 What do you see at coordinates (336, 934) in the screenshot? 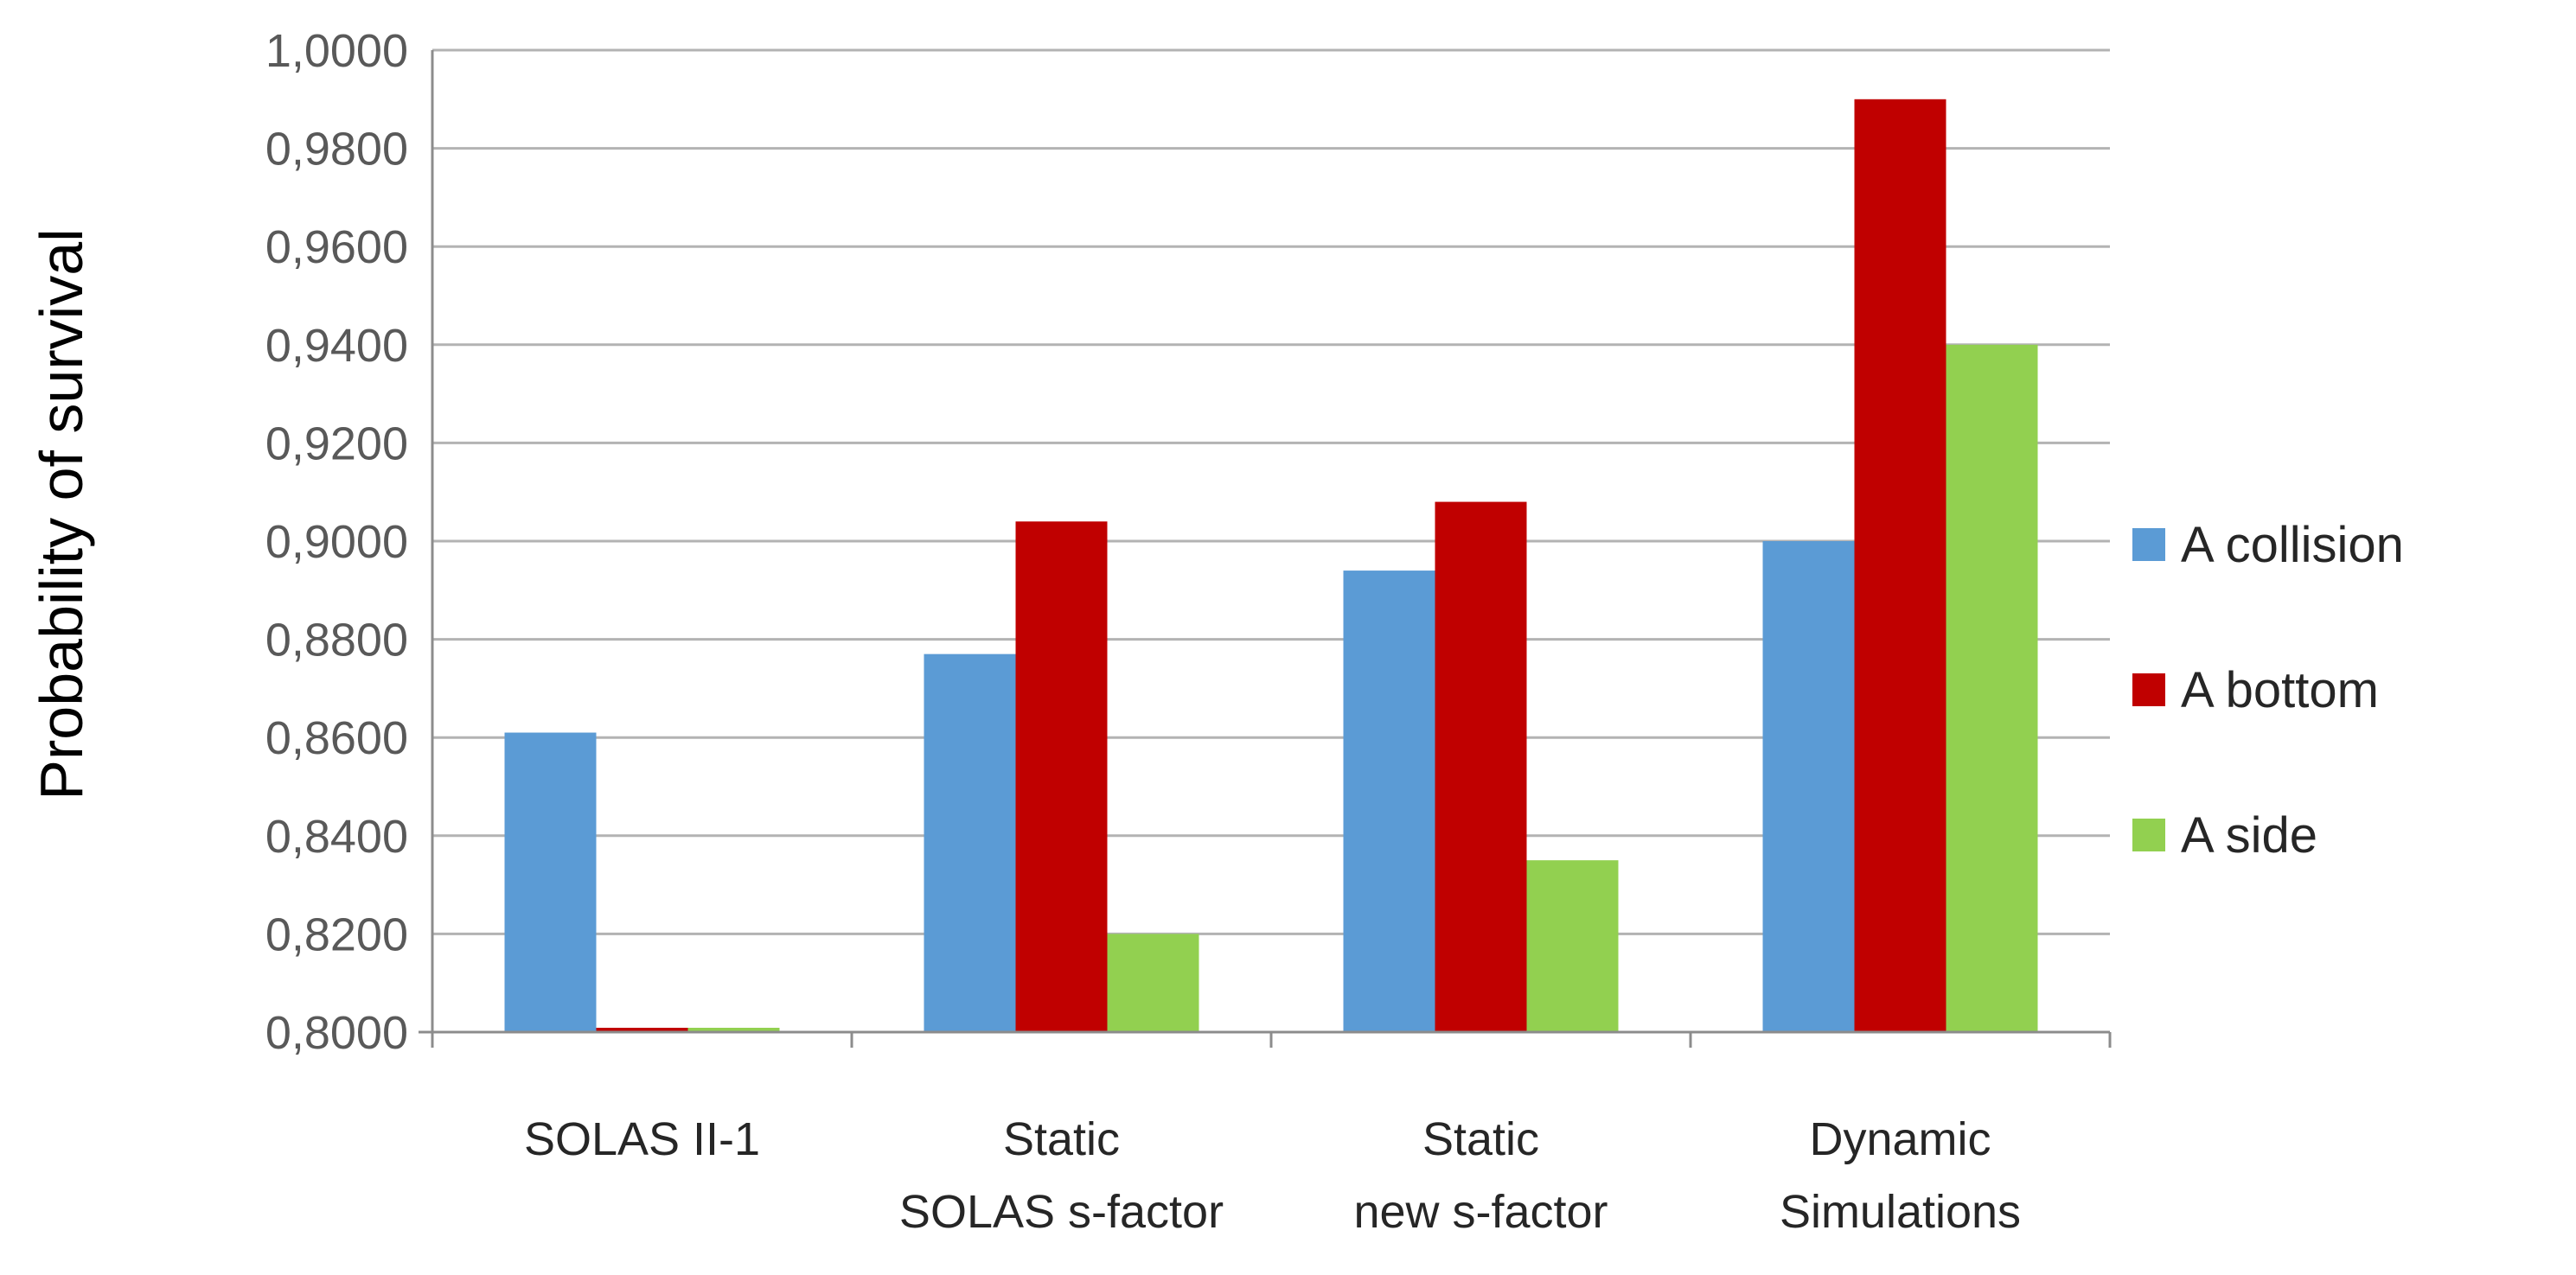
I see `y-tick-label: 0,8200` at bounding box center [336, 934].